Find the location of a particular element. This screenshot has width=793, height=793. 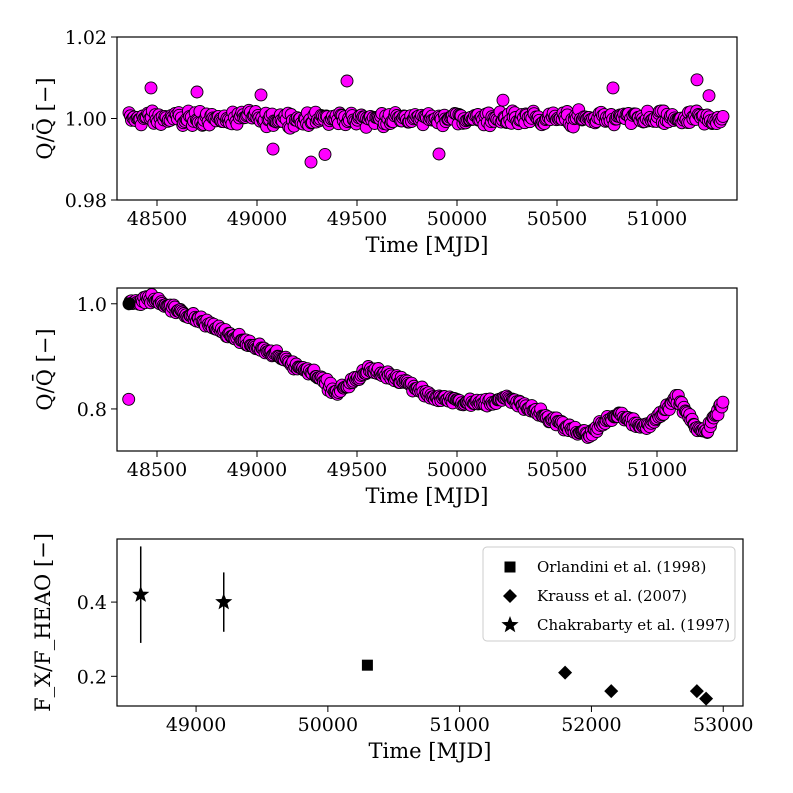

y-tick-label: 1.00 is located at coordinates (86, 120).